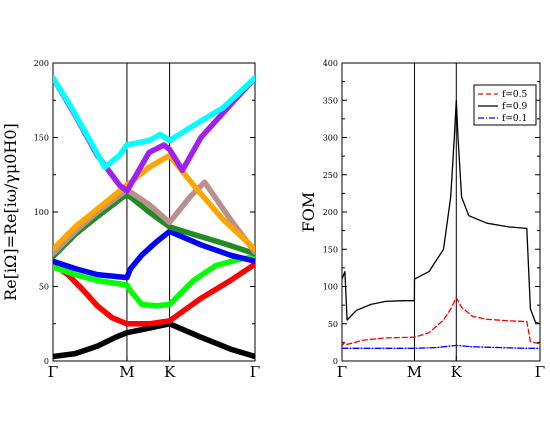 The width and height of the screenshot is (550, 425). What do you see at coordinates (330, 100) in the screenshot?
I see `y-tick-label: 350` at bounding box center [330, 100].